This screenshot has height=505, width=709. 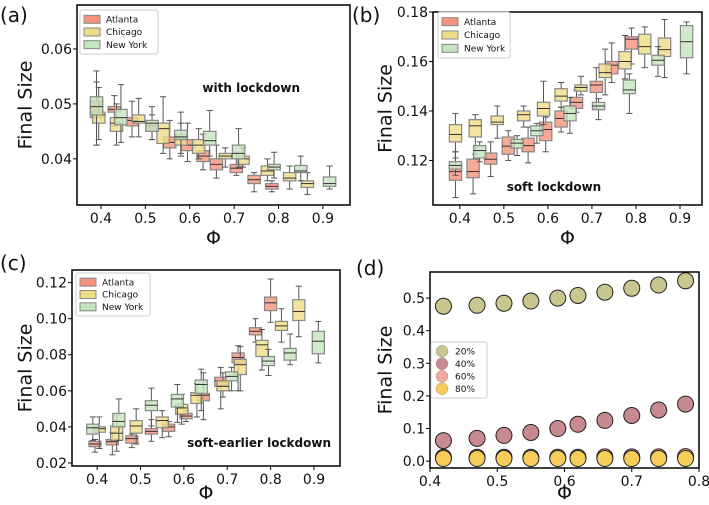 I want to click on legend-marker, so click(x=442, y=363).